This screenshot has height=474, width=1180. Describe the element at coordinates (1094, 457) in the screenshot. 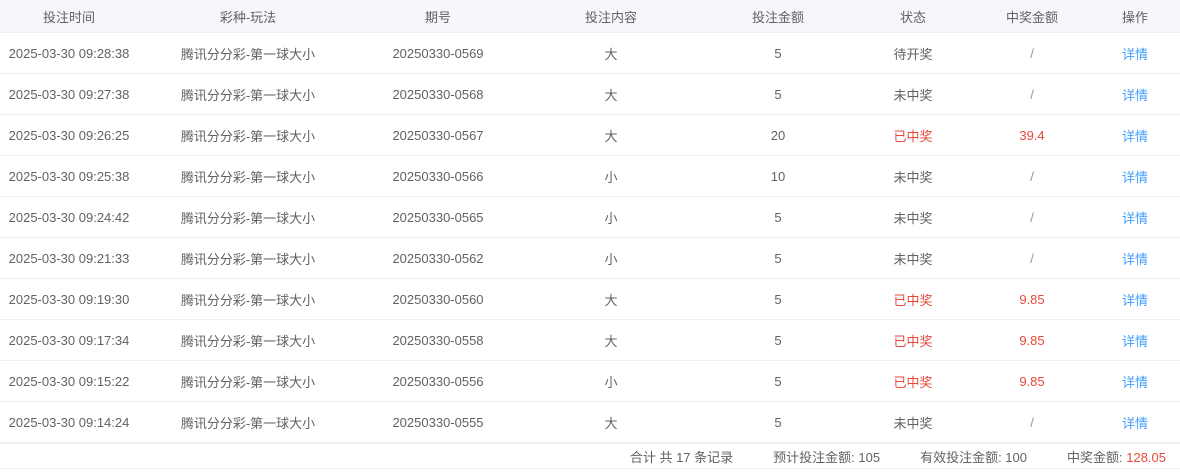

I see `summary-win-total-label: 中奖金额:` at that location.